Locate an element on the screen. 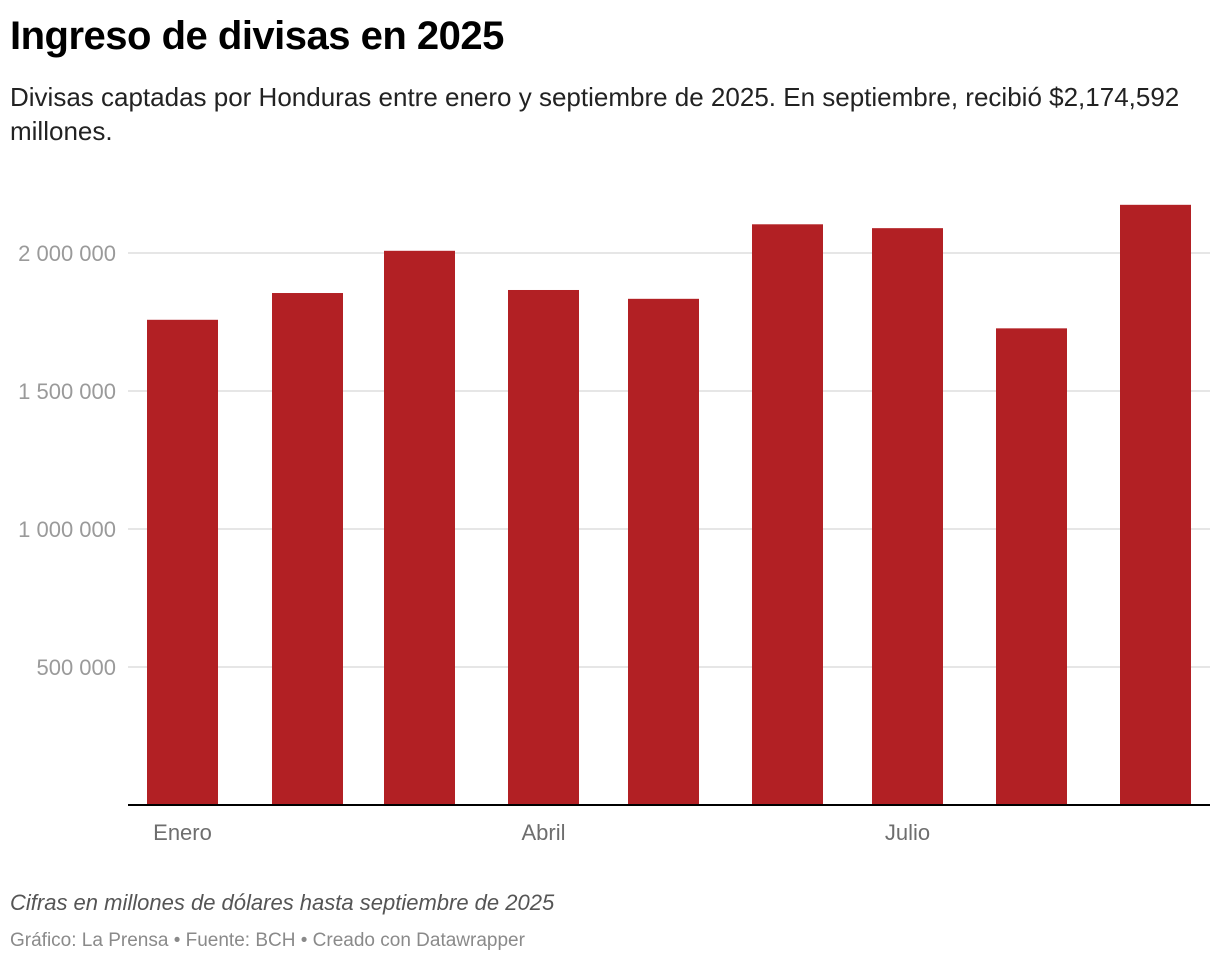  bar-marzo is located at coordinates (419, 528).